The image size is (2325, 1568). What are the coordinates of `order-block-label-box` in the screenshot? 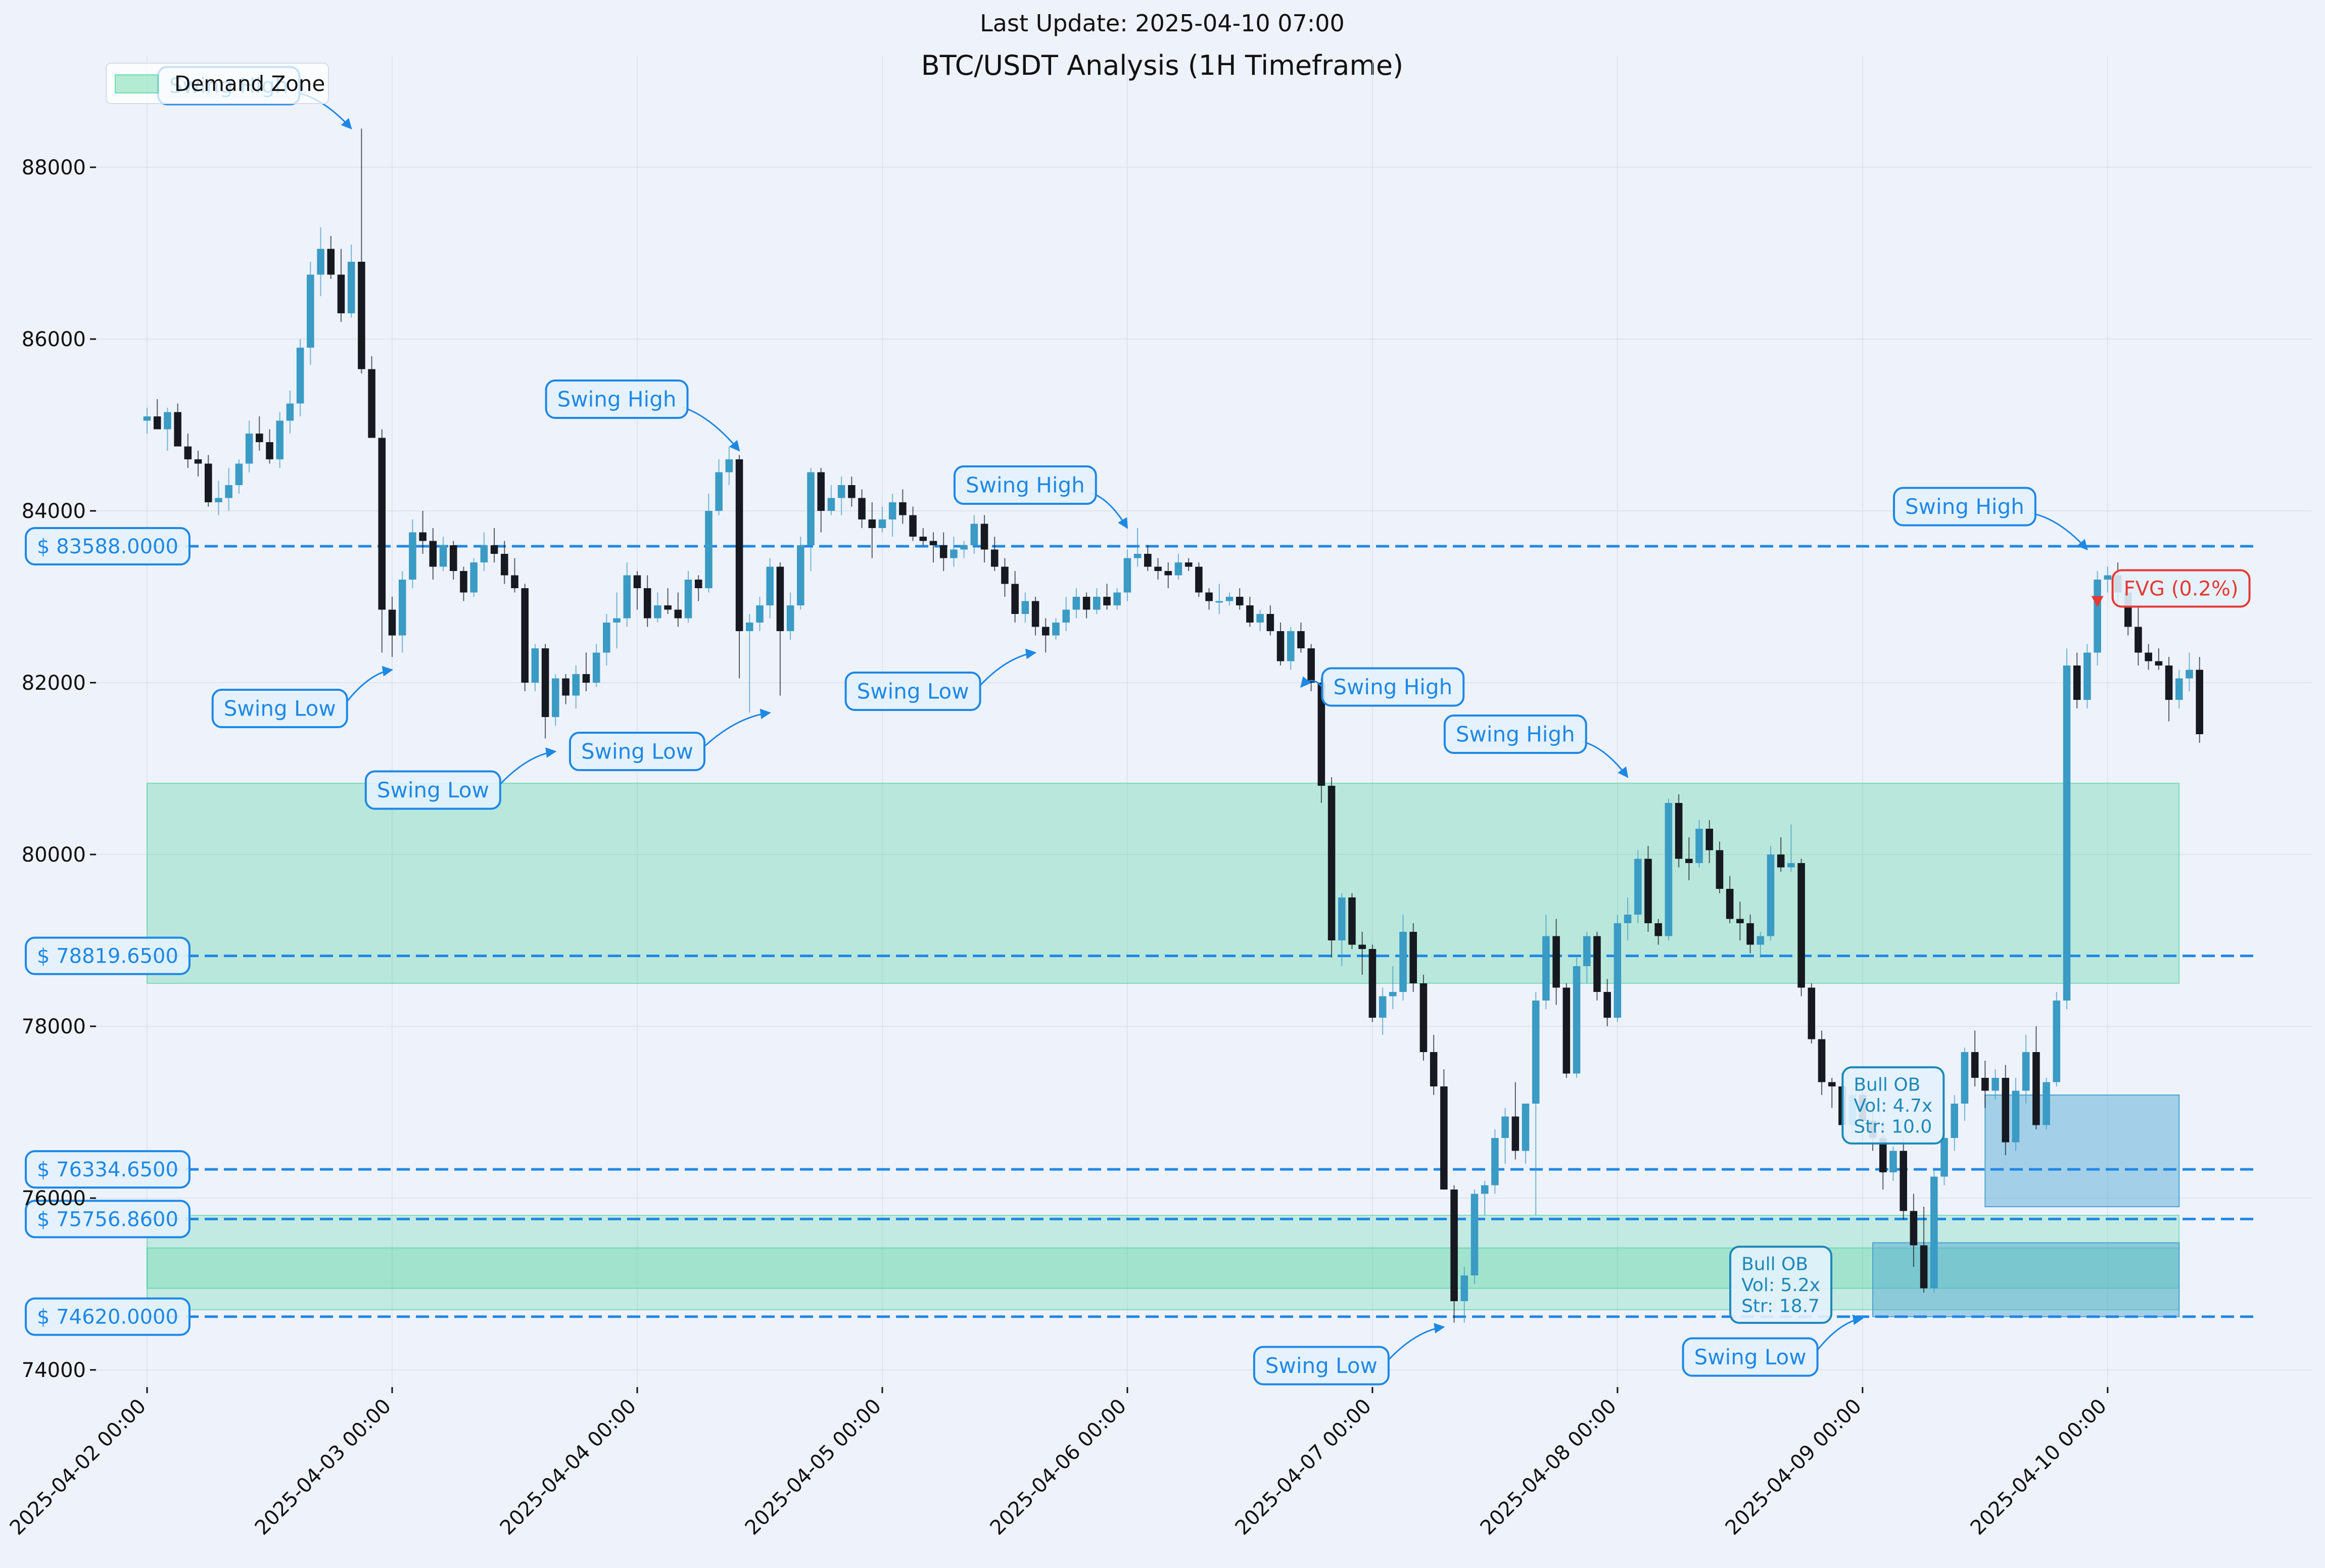 It's located at (1781, 1285).